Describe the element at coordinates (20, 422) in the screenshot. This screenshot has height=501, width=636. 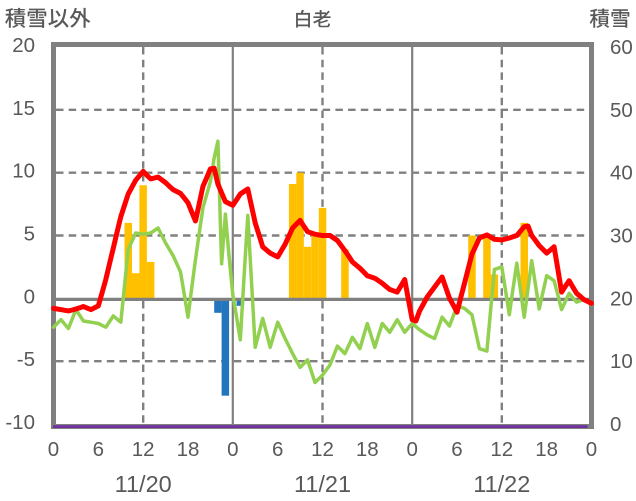
I see `svg-text: -10` at that location.